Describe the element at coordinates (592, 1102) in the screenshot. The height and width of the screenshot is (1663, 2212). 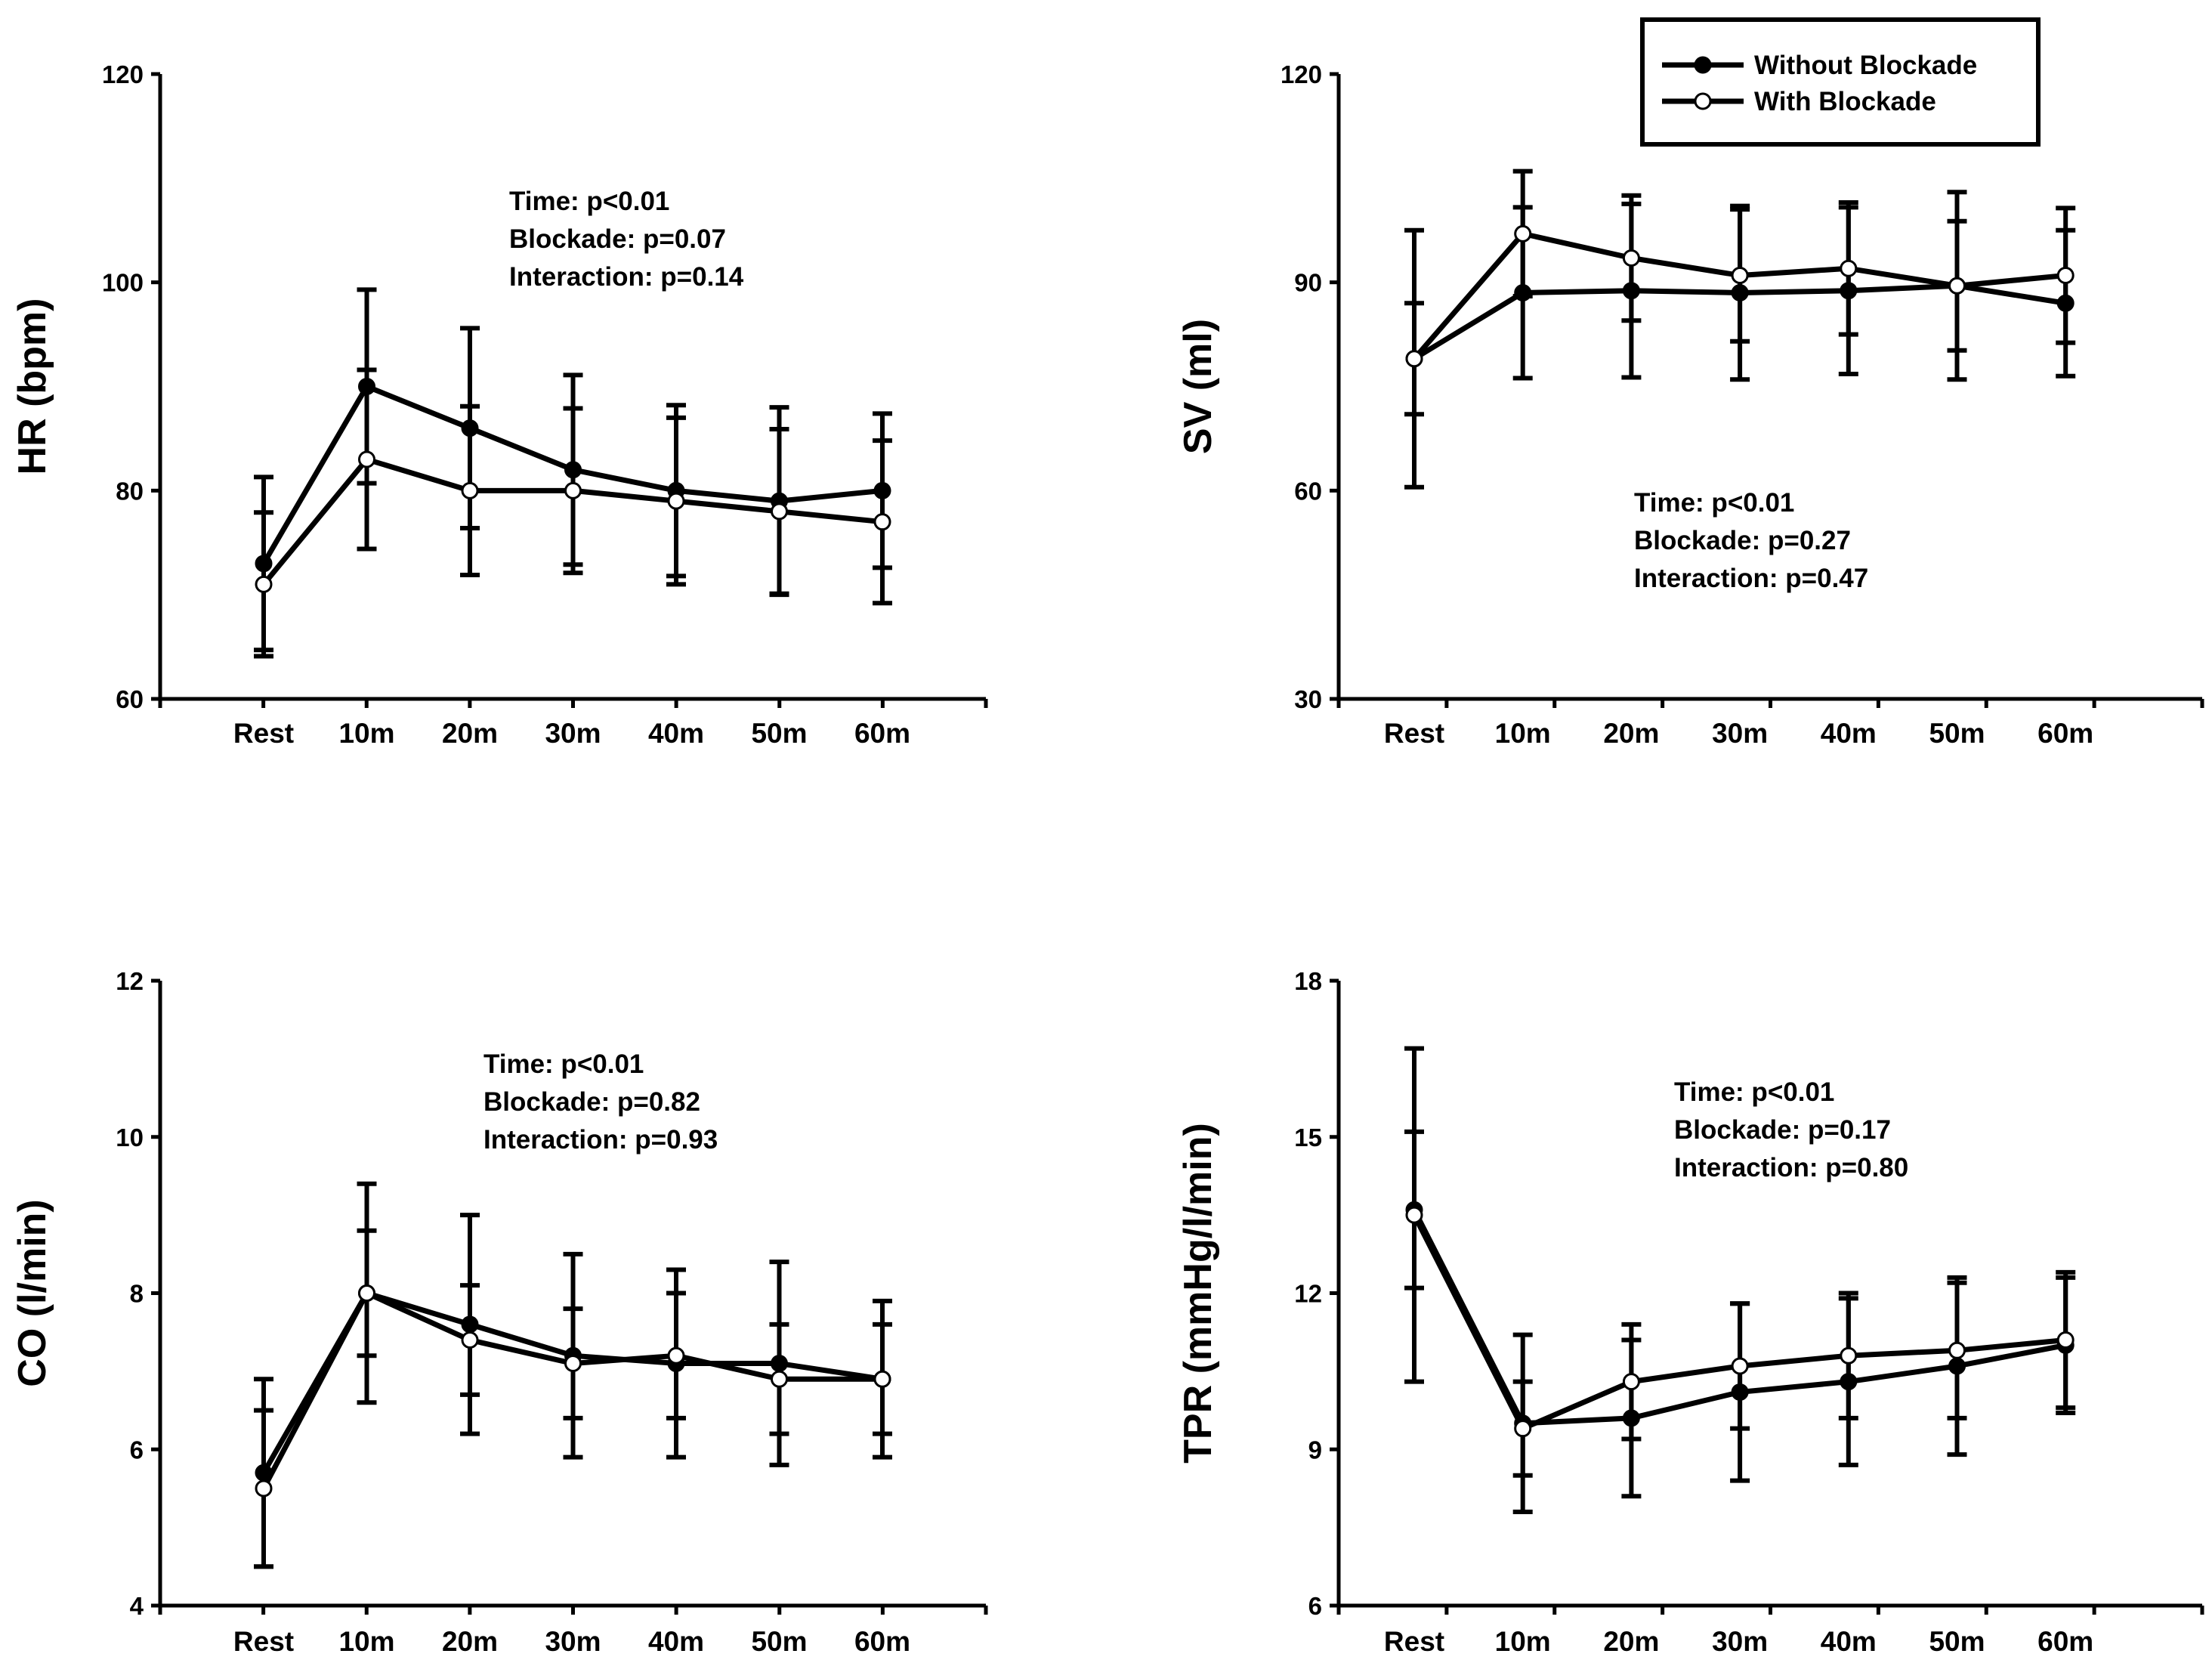
I see `co-stat-line: Blockade: p=0.82` at that location.